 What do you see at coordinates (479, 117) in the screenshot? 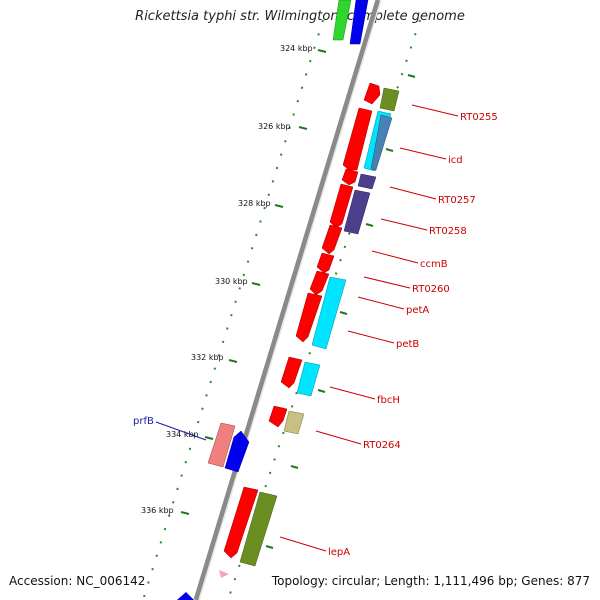
I see `gene-label-rt0255: RT0255` at bounding box center [479, 117].